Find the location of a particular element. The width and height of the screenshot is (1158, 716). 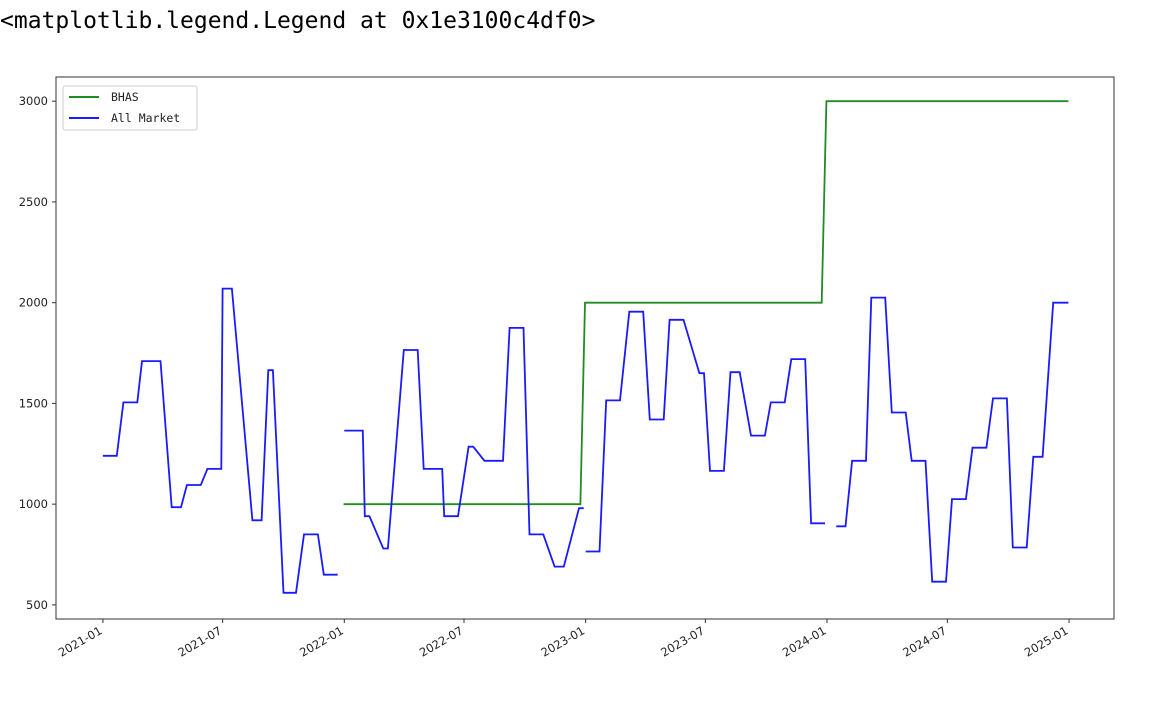

x-tick-label: 2024-01 is located at coordinates (804, 641).